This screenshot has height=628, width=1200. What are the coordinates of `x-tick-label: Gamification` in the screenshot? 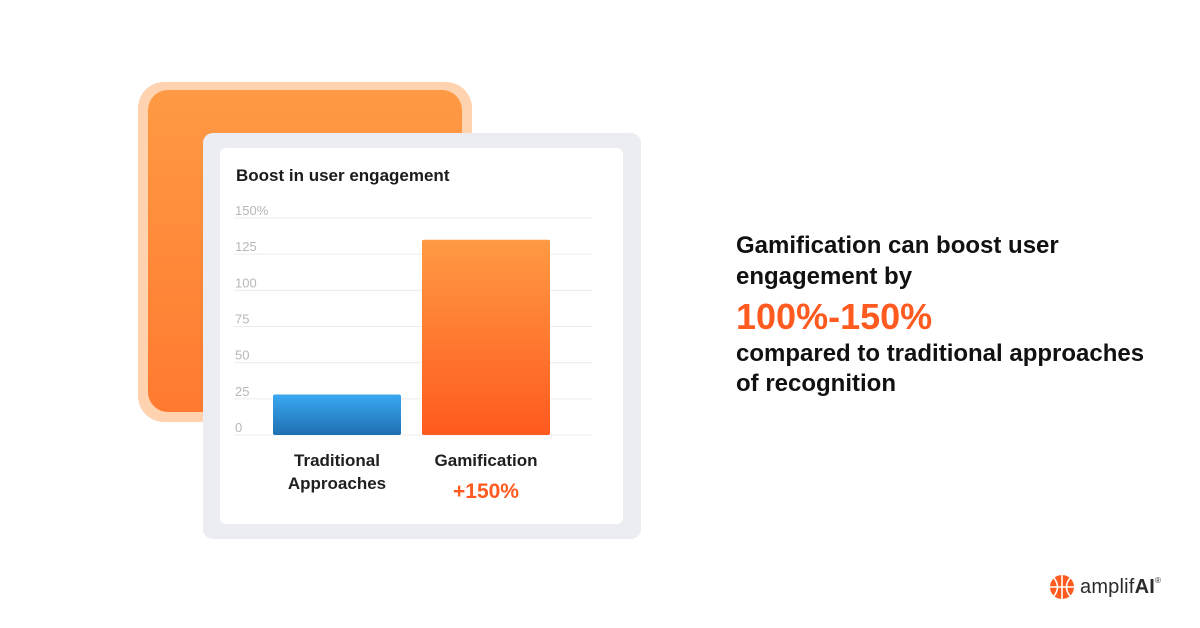 It's located at (486, 460).